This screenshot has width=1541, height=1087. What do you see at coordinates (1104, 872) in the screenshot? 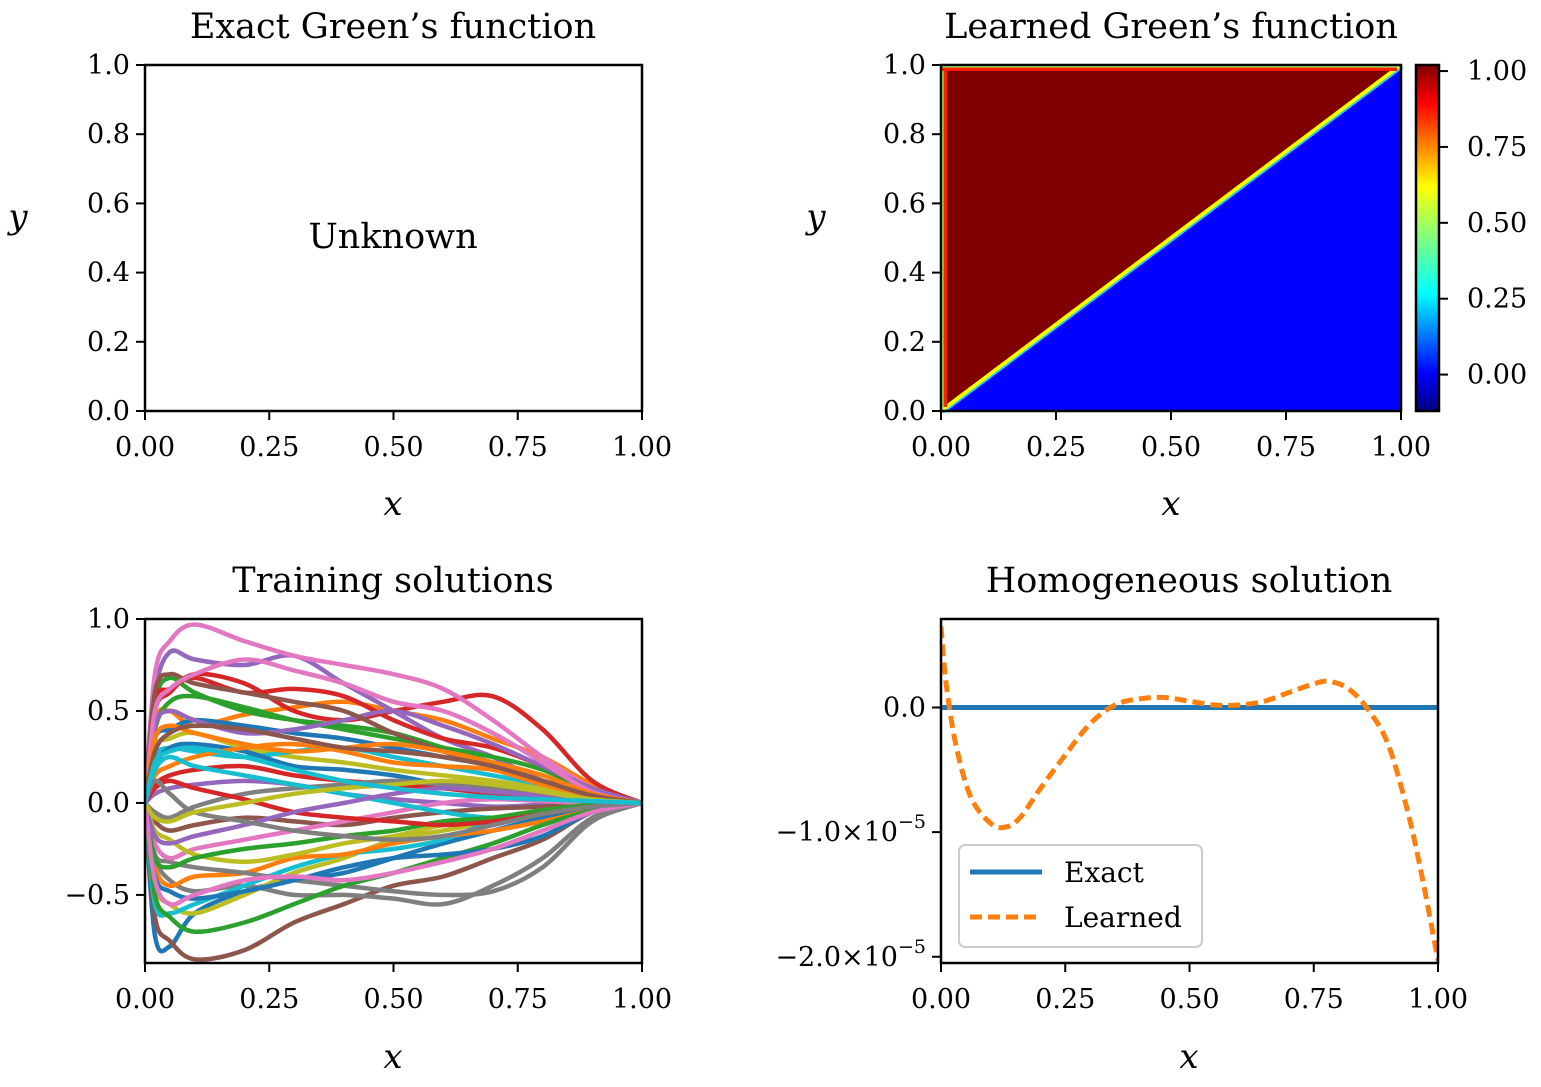
I see `legend-label-exact: Exact` at bounding box center [1104, 872].